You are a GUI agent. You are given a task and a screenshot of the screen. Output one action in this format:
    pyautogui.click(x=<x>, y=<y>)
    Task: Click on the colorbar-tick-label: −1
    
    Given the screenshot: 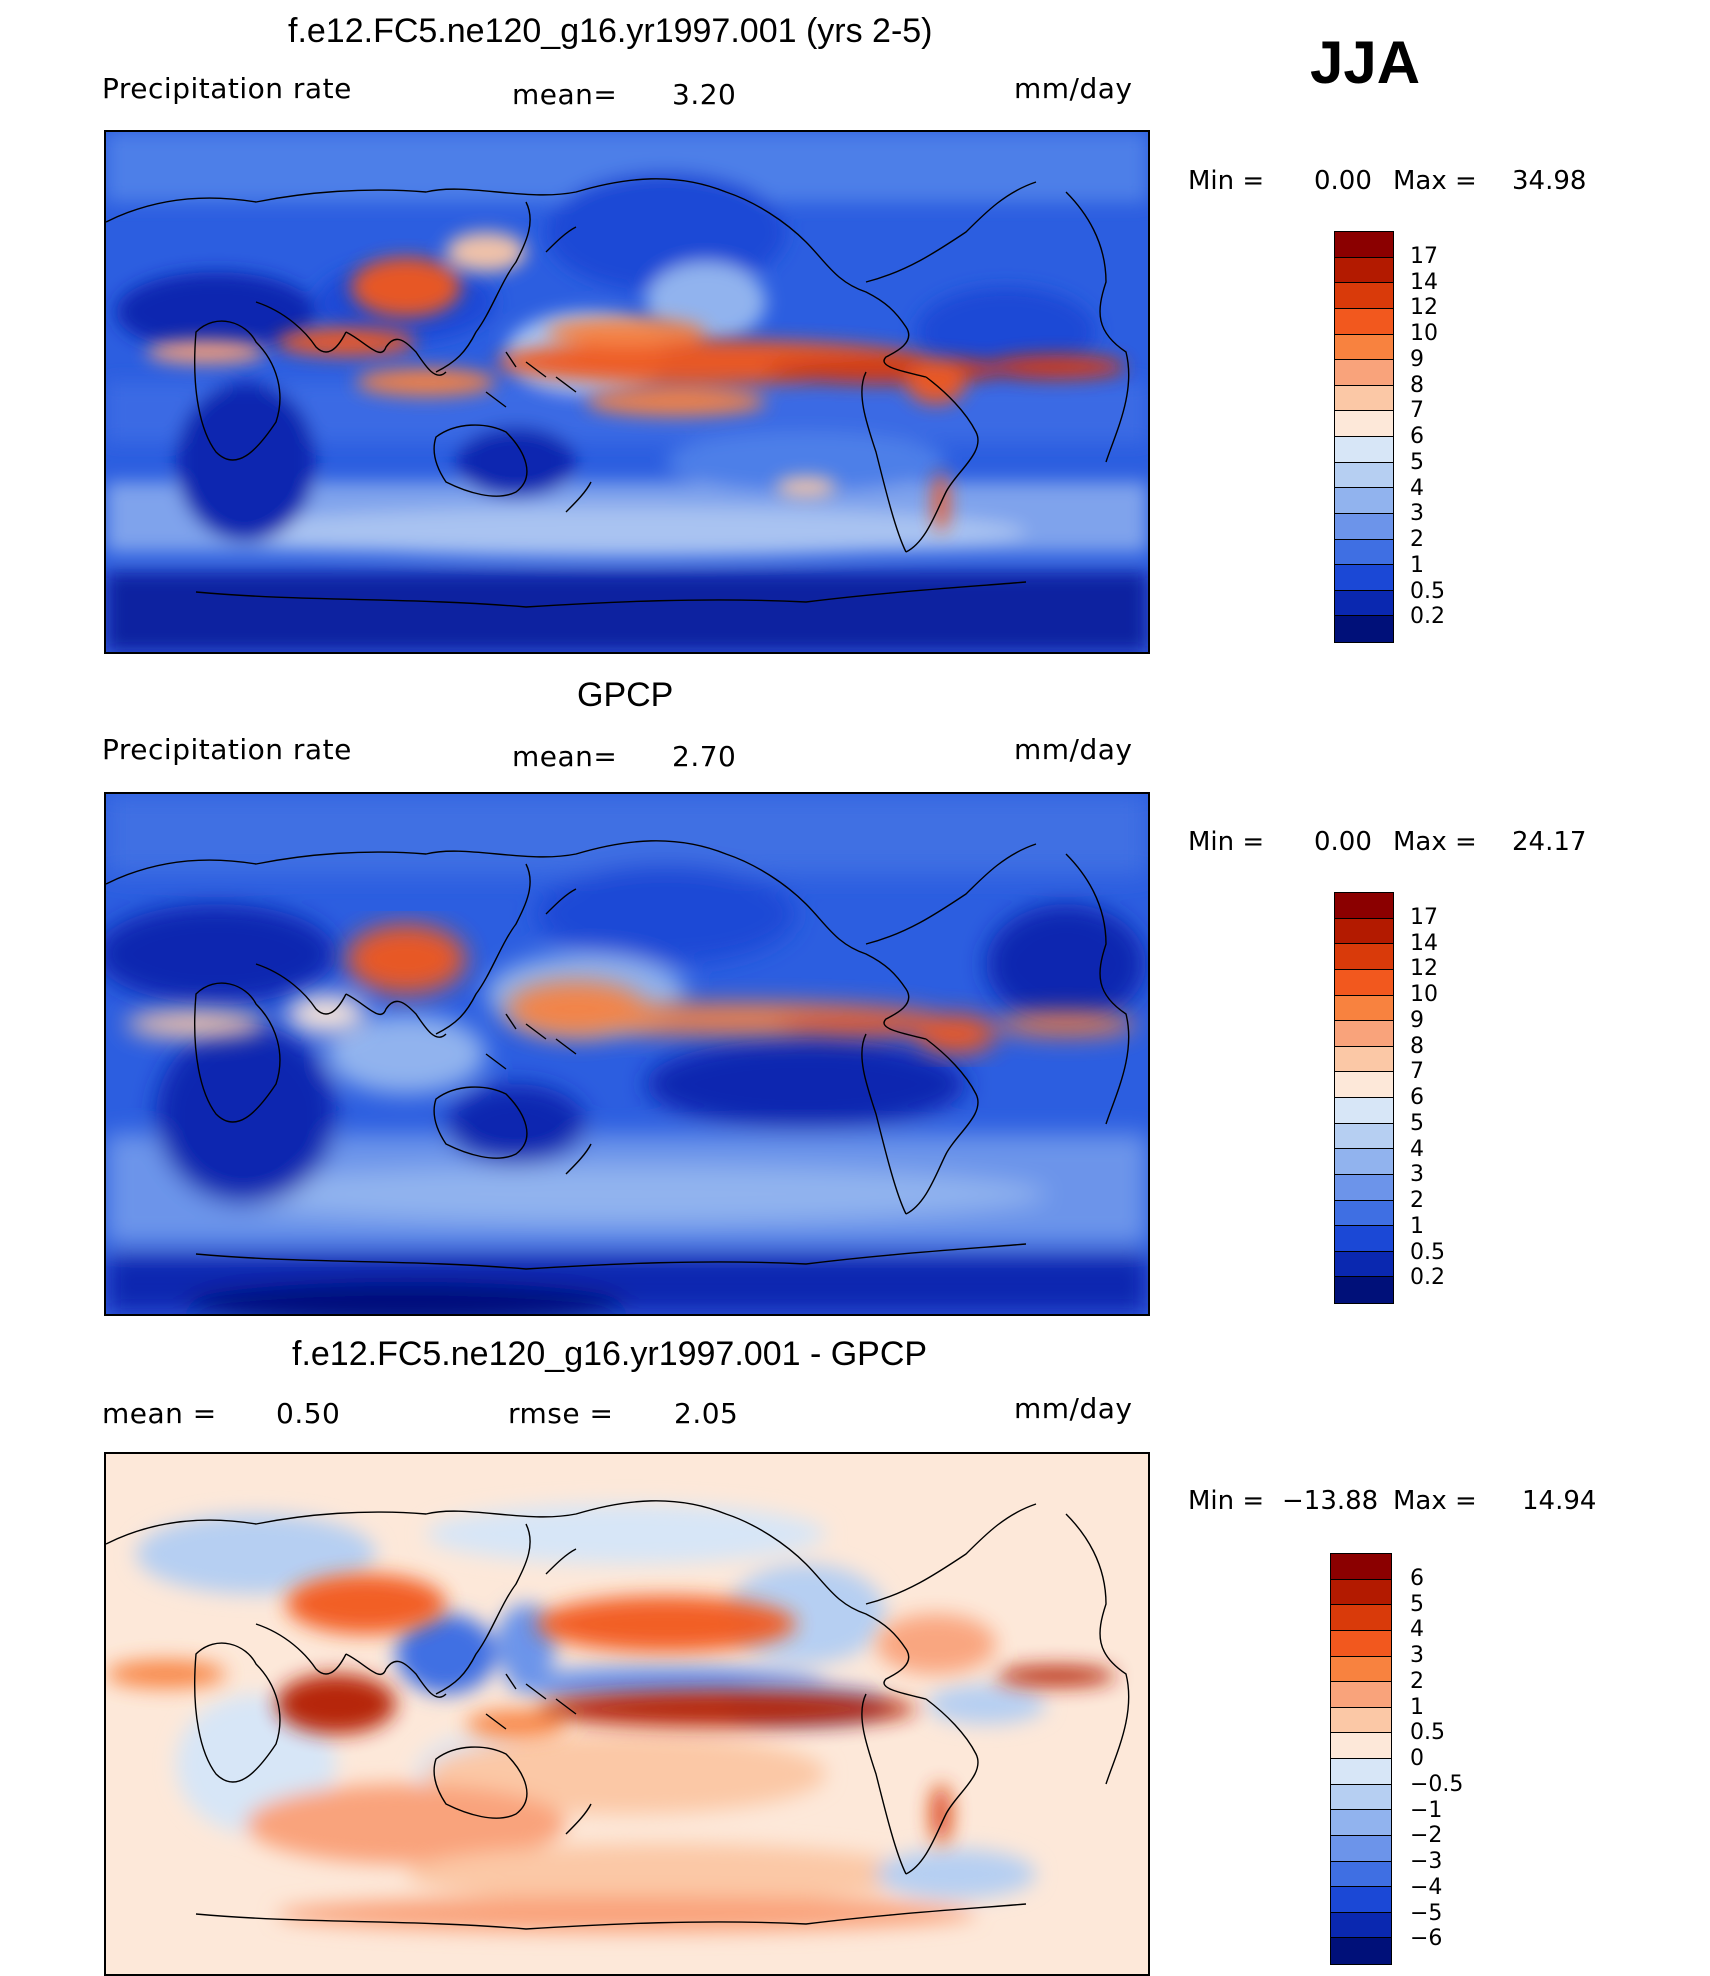 What is the action you would take?
    pyautogui.click(x=1426, y=1810)
    